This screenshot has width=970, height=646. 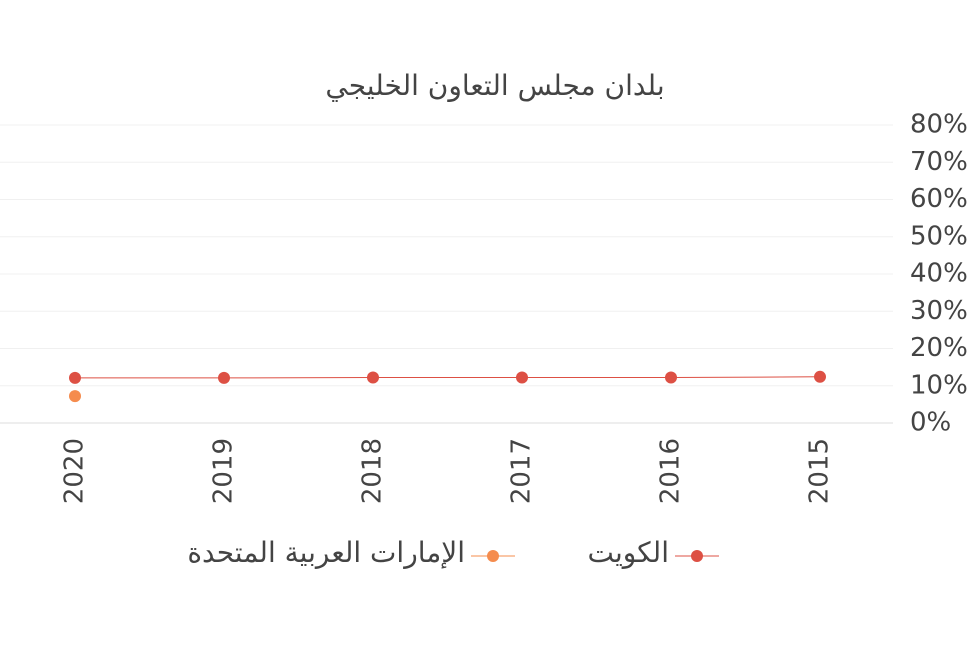 What do you see at coordinates (326, 552) in the screenshot?
I see `legend-label: الإمارات العربية المتحدة` at bounding box center [326, 552].